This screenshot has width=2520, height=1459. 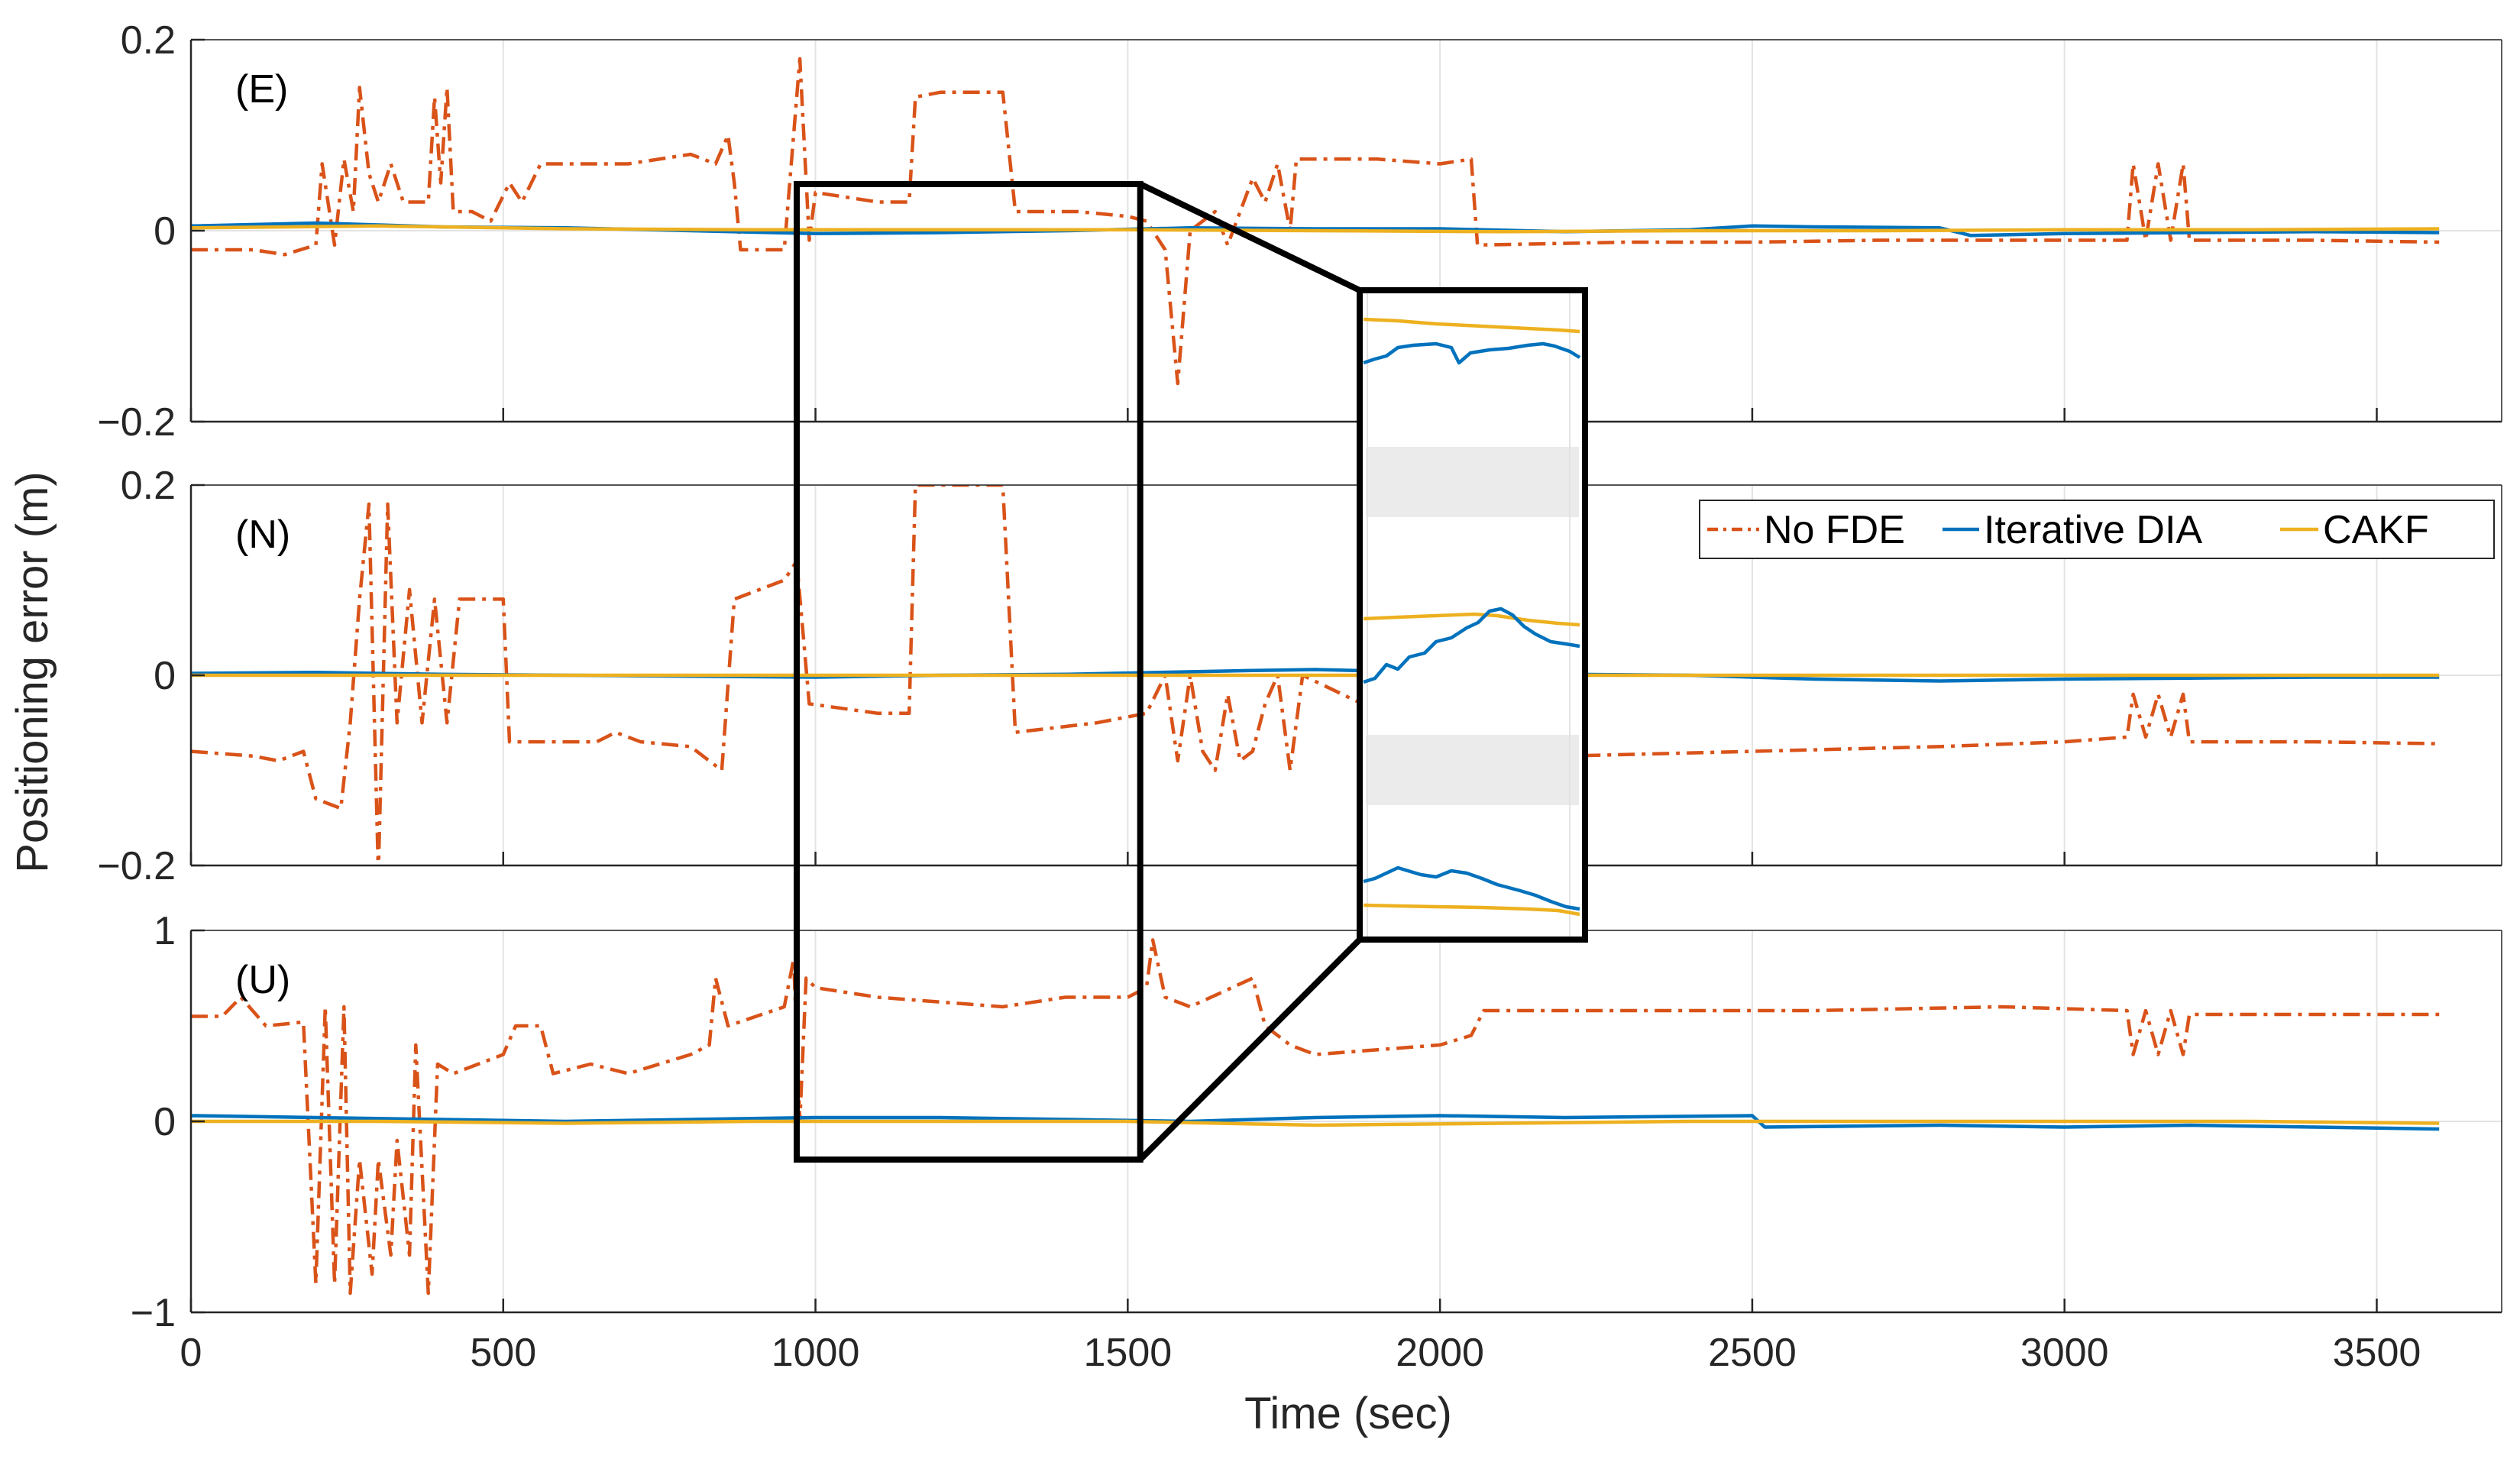 I want to click on legend: No FDE Iterative DIA CAKF, so click(x=2097, y=529).